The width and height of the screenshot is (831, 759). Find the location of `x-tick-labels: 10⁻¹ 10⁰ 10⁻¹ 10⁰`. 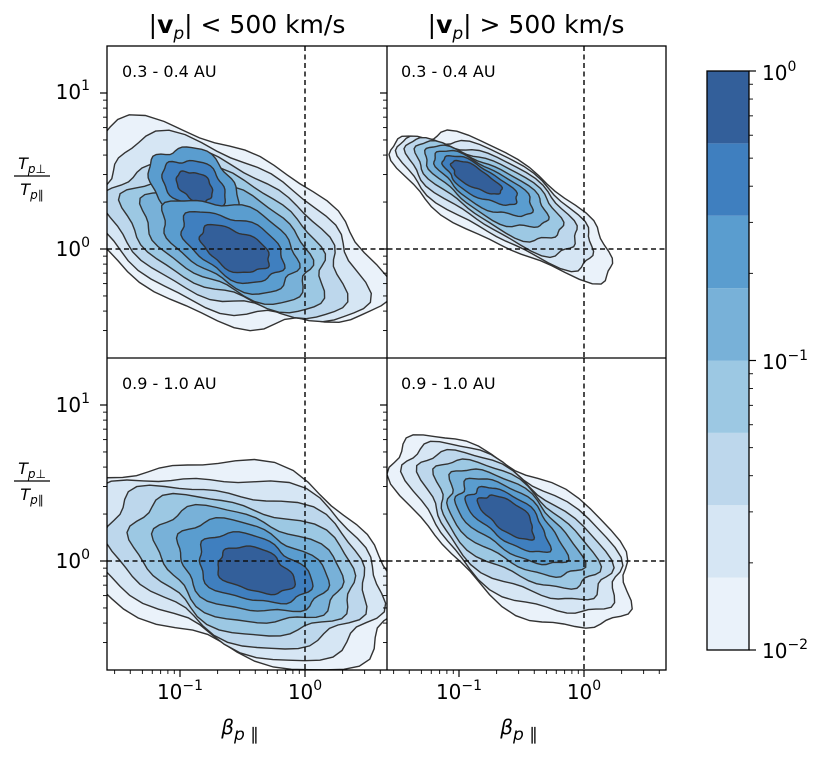

x-tick-labels: 10⁻¹ 10⁰ 10⁻¹ 10⁰ is located at coordinates (379, 691).